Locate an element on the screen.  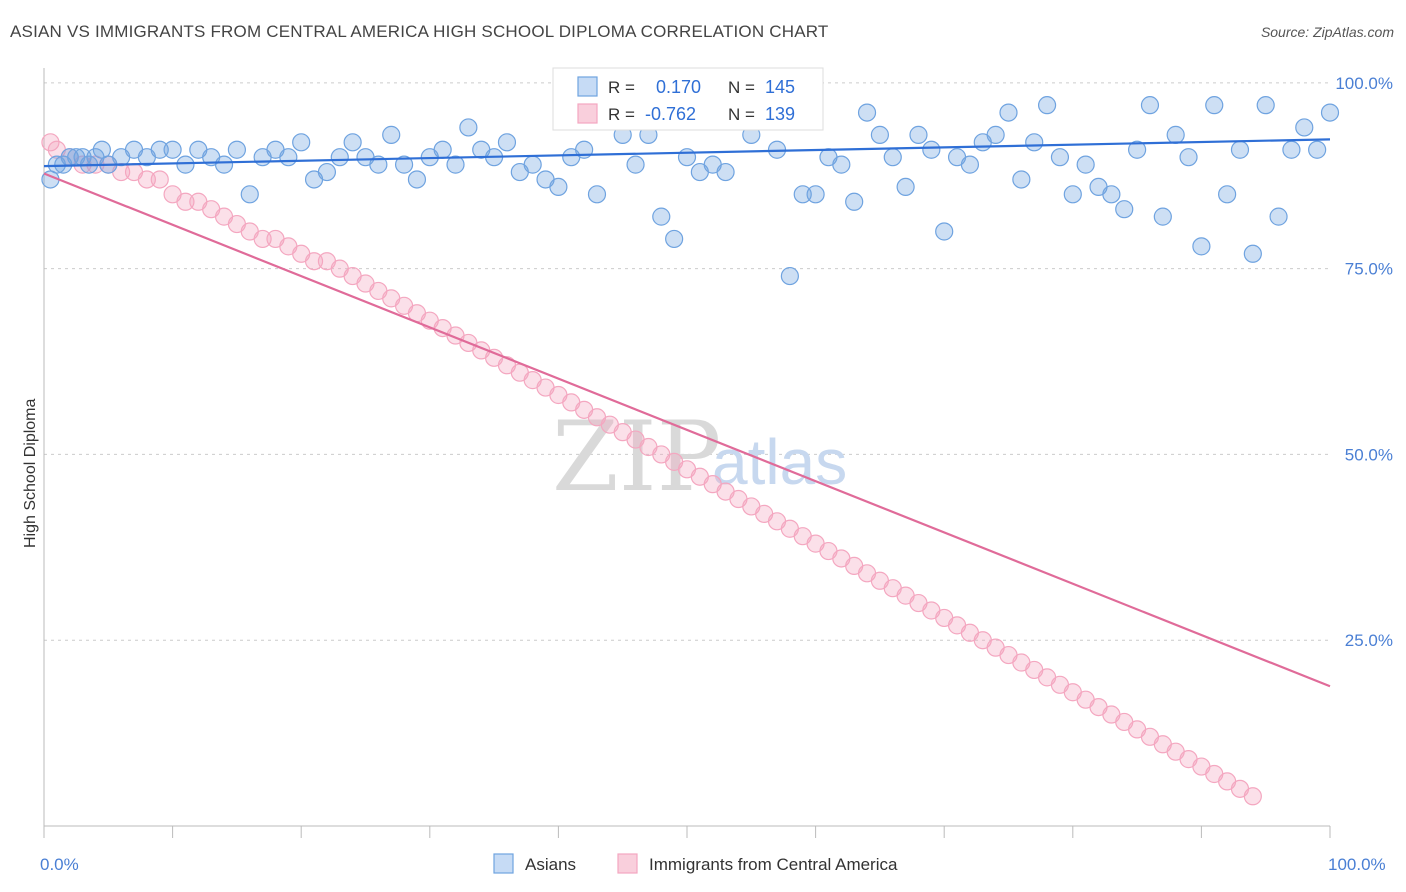
stats-pink-n-value: 139 is located at coordinates (780, 114).